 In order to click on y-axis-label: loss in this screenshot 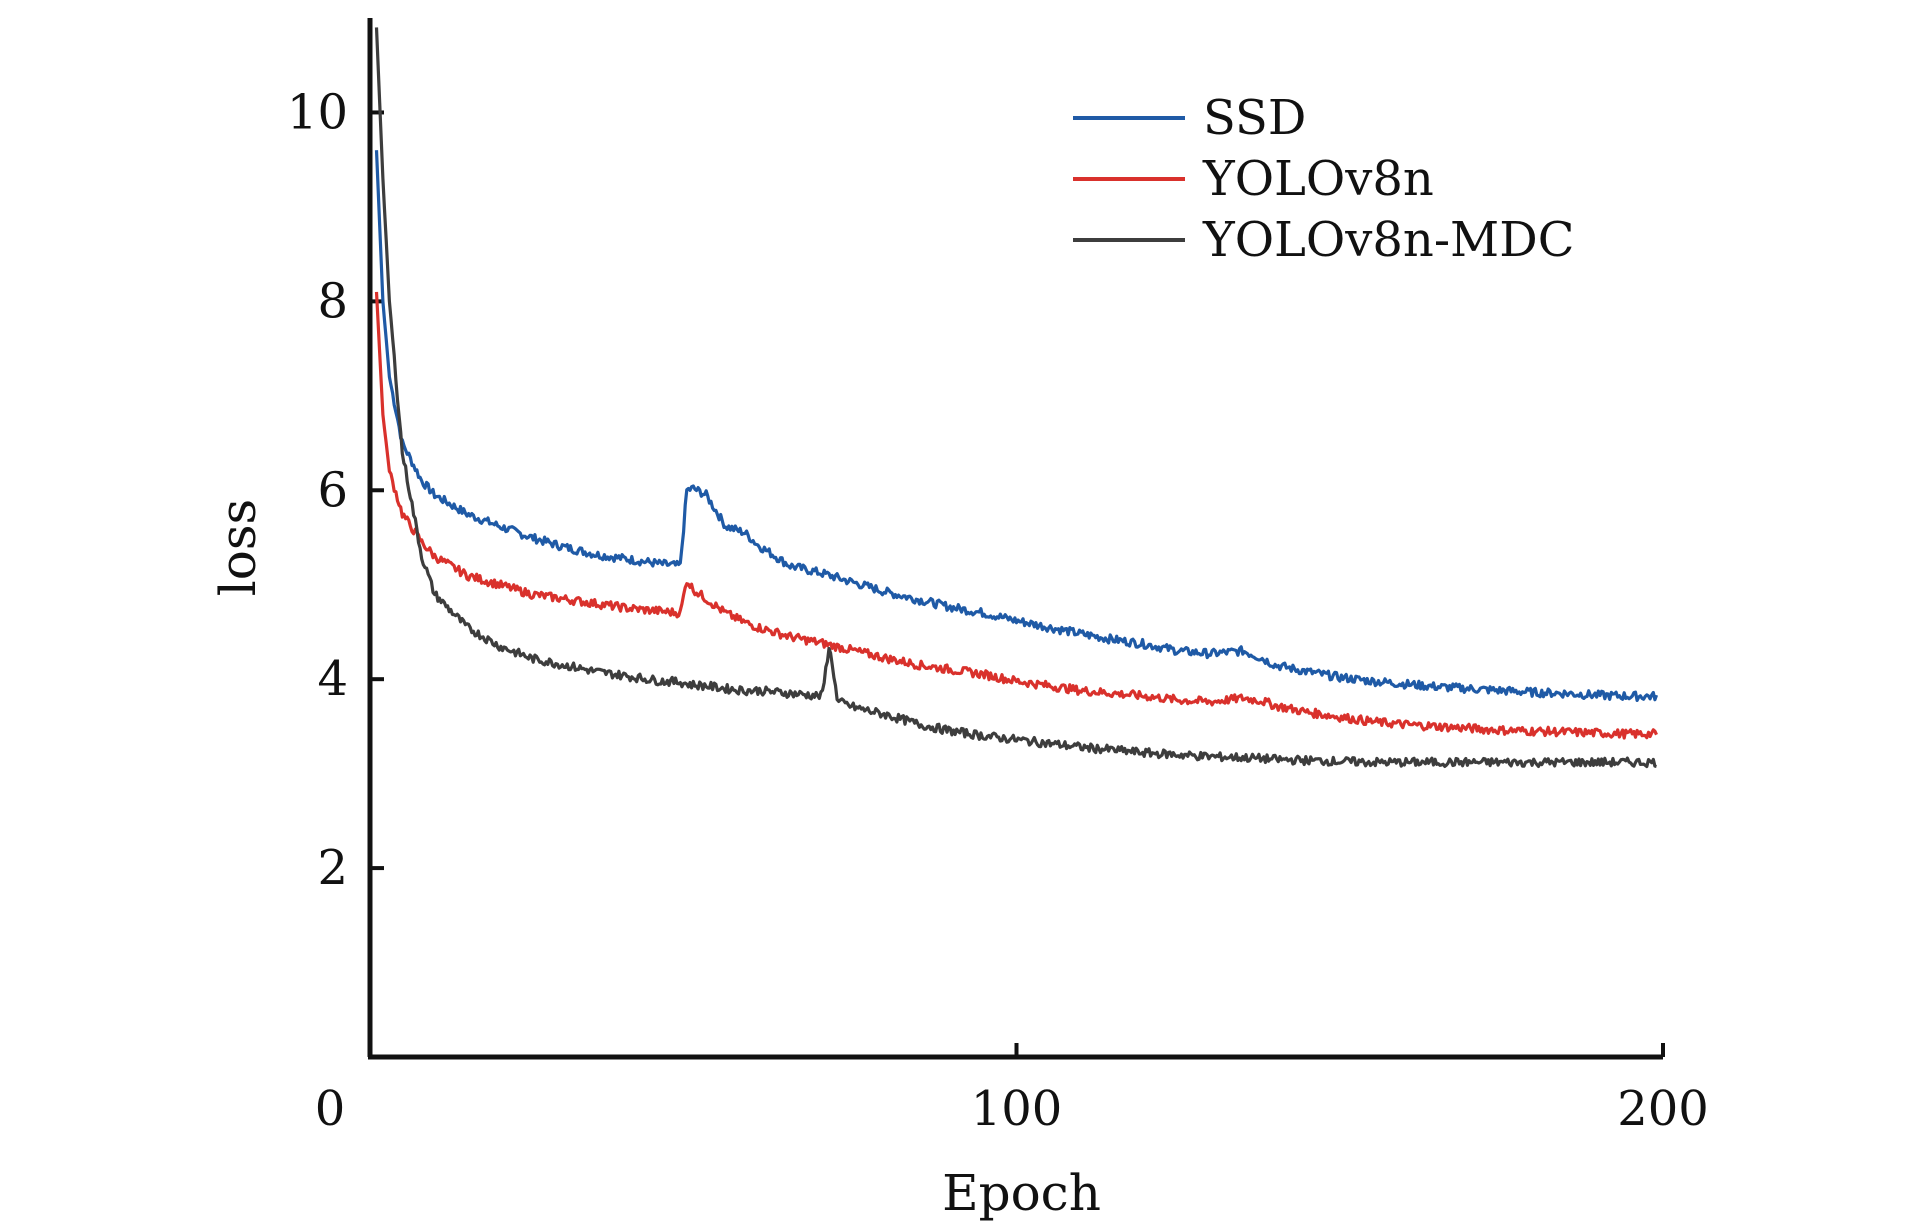, I will do `click(238, 547)`.